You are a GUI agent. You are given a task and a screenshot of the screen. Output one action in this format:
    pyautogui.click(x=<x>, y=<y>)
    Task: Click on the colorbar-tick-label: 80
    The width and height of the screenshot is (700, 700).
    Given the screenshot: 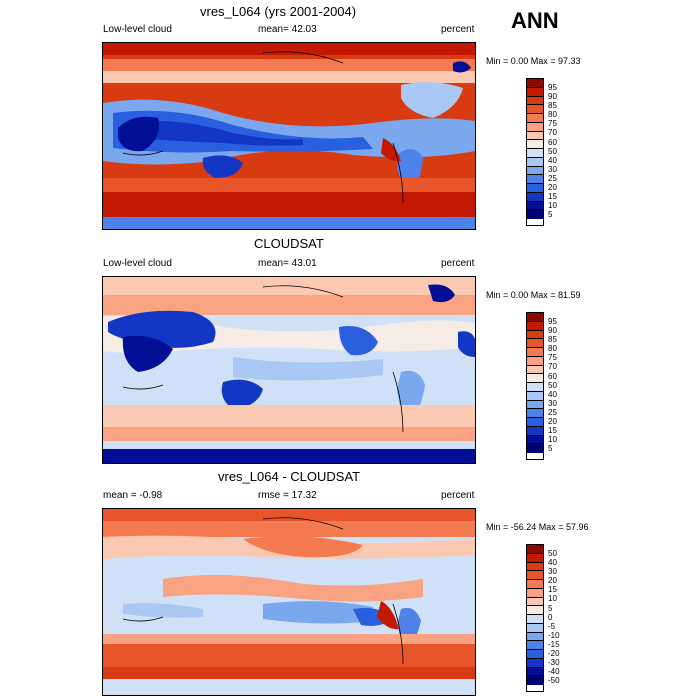 What is the action you would take?
    pyautogui.click(x=552, y=349)
    